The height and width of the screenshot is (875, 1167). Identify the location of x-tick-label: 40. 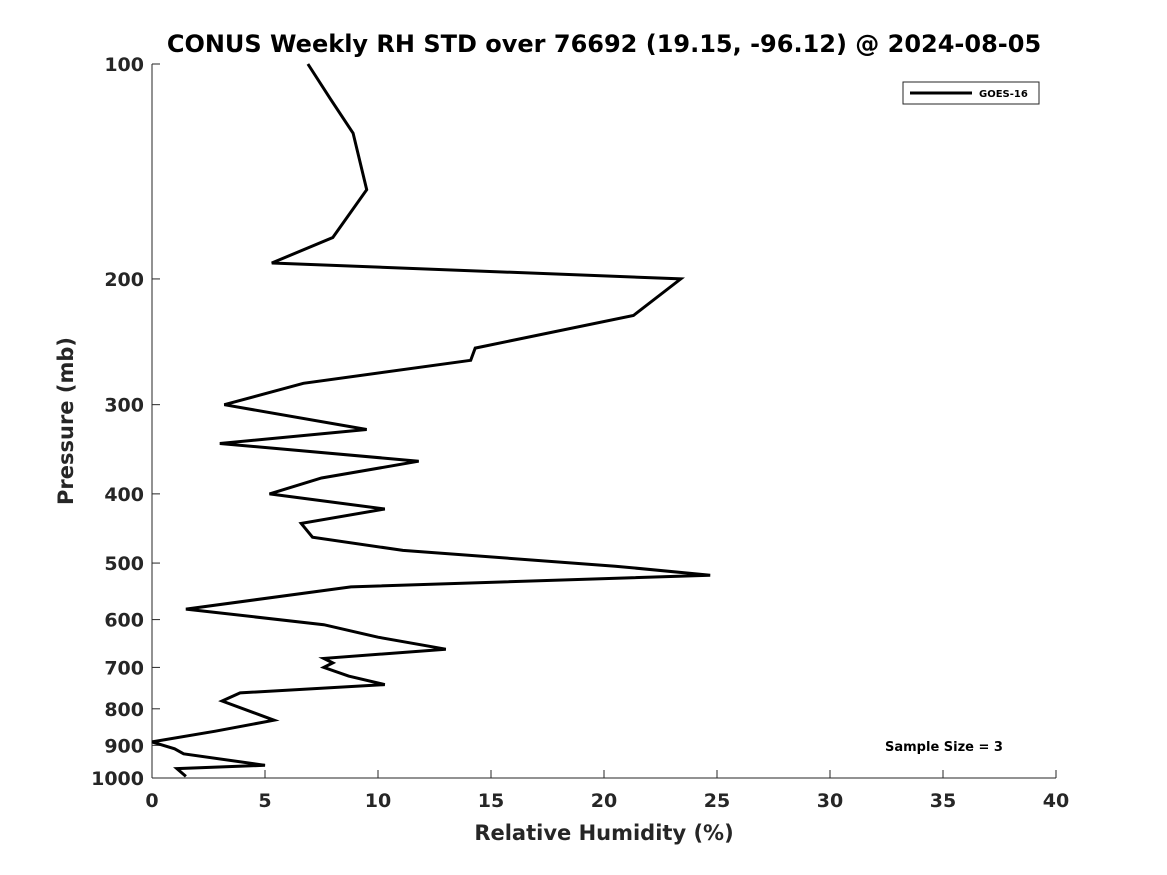
(1056, 801).